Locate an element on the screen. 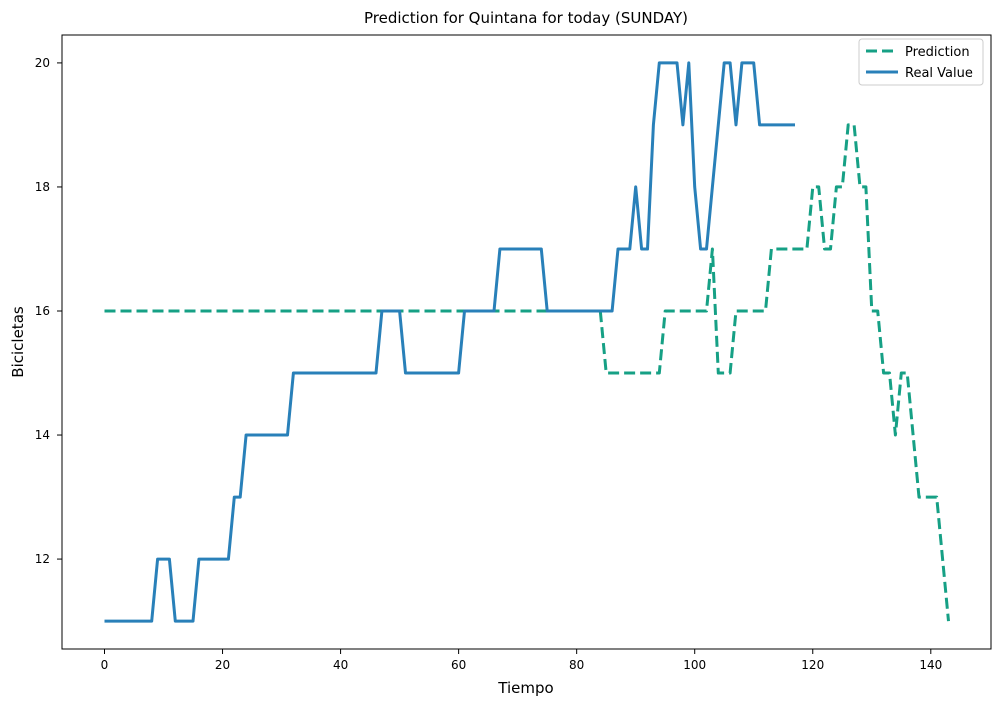 The width and height of the screenshot is (1001, 705). legend-label-real-value: Real Value is located at coordinates (939, 73).